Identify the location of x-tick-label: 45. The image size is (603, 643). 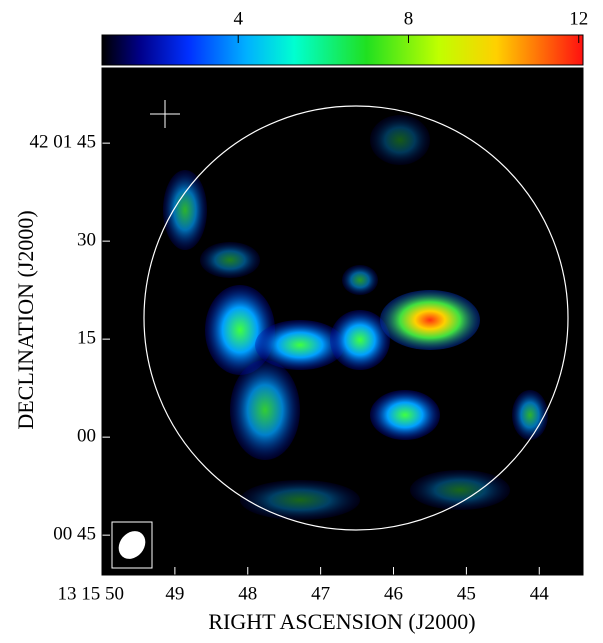
(466, 593).